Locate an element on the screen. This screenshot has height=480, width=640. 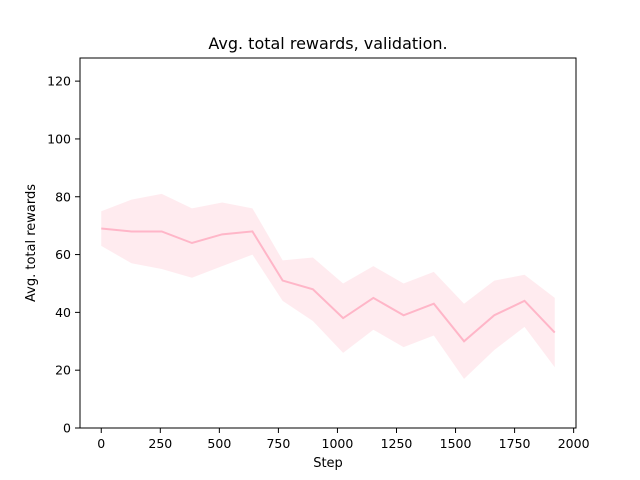
x-axis-label: Step is located at coordinates (328, 463).